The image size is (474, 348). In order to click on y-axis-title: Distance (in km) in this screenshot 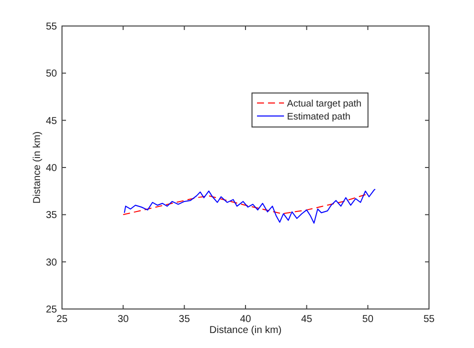, I will do `click(37, 167)`.